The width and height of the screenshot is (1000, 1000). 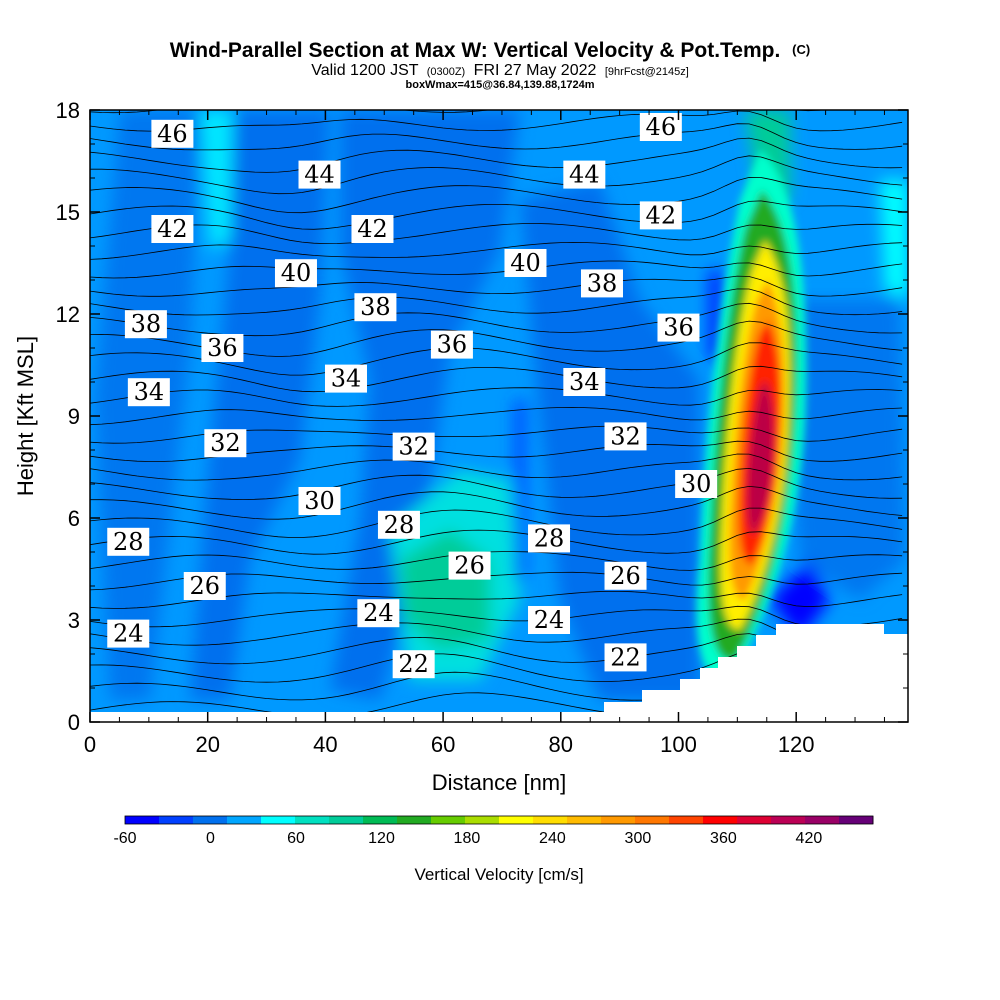 I want to click on colorbar-tick-label: 240, so click(x=552, y=838).